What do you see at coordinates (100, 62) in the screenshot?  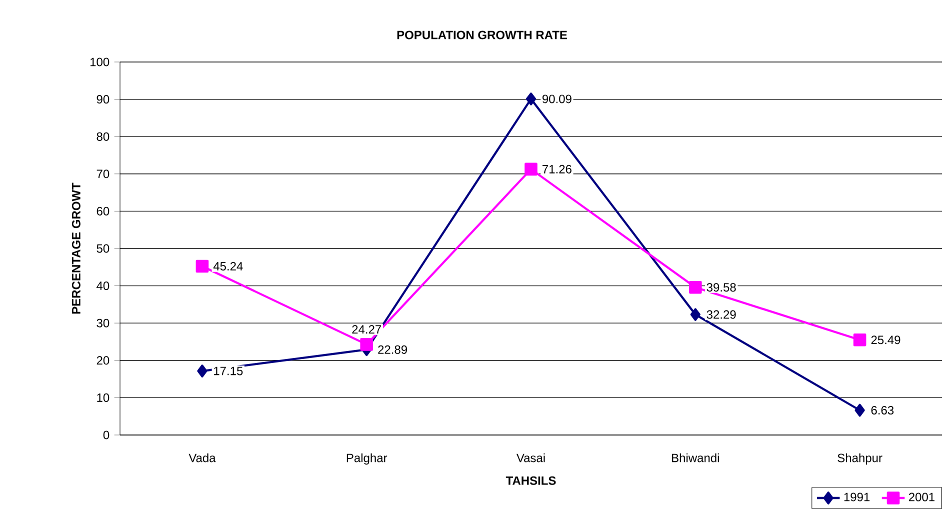 I see `y-tick-label: 100` at bounding box center [100, 62].